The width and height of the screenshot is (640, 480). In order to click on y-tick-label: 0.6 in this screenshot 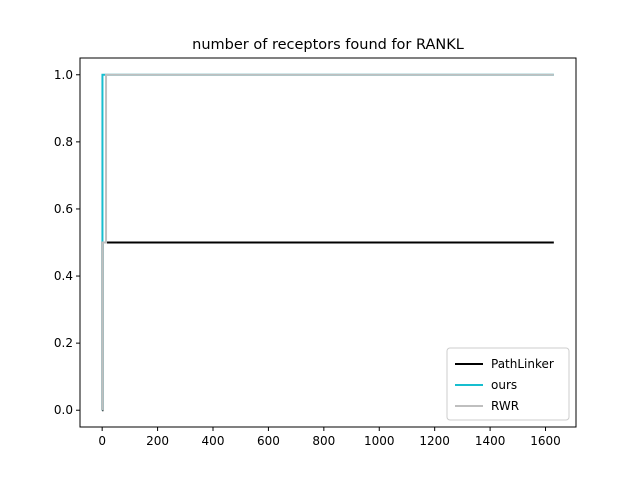, I will do `click(63, 209)`.